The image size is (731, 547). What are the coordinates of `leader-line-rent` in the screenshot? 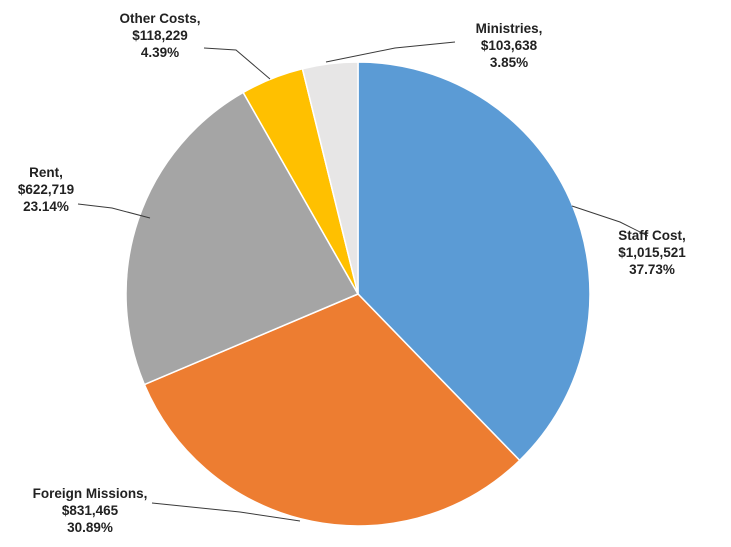 It's located at (114, 211).